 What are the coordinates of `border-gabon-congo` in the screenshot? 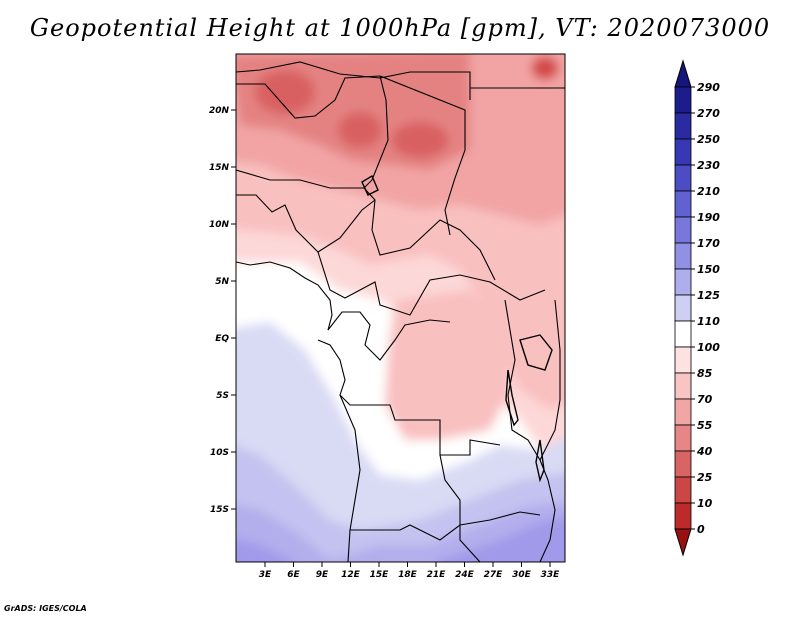 It's located at (389, 336).